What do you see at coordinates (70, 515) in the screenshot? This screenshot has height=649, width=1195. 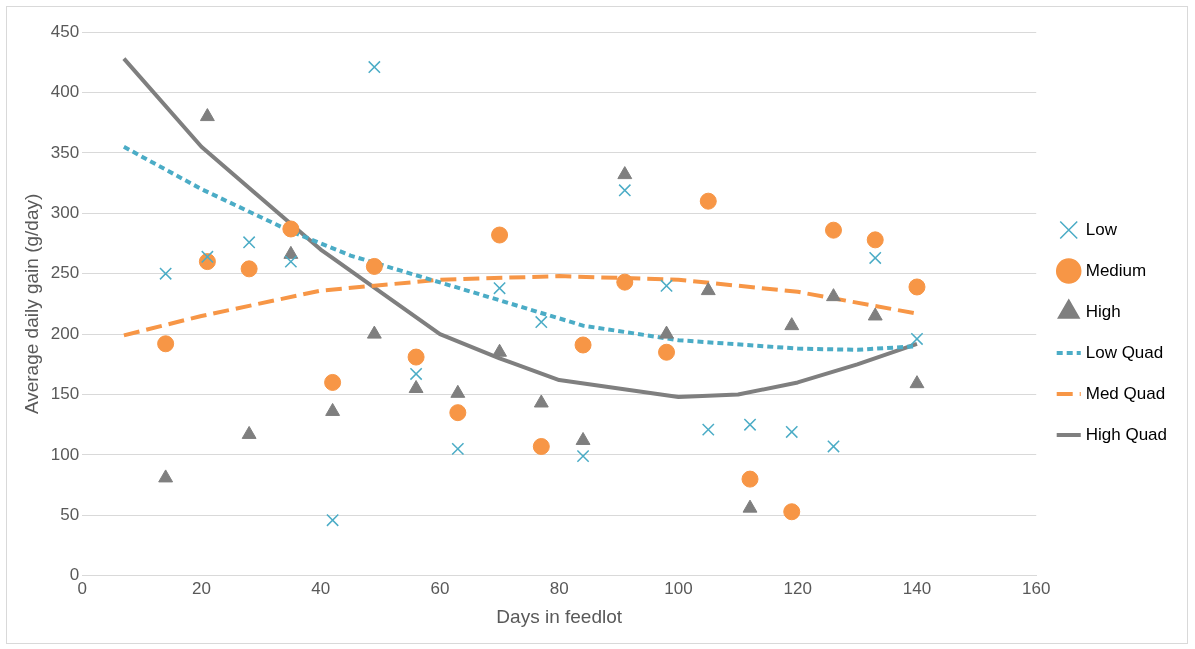 I see `y-tick-label: 50` at bounding box center [70, 515].